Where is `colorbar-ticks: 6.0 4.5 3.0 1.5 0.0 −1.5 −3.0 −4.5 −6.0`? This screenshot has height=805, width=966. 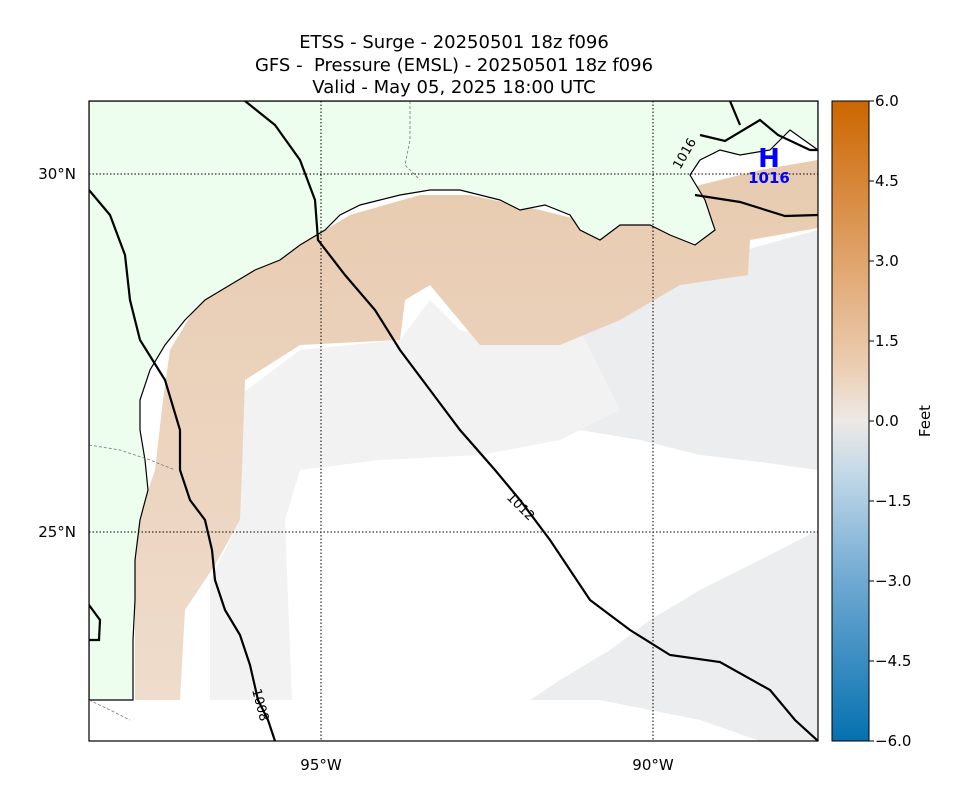 colorbar-ticks: 6.0 4.5 3.0 1.5 0.0 −1.5 −3.0 −4.5 −6.0 is located at coordinates (890, 421).